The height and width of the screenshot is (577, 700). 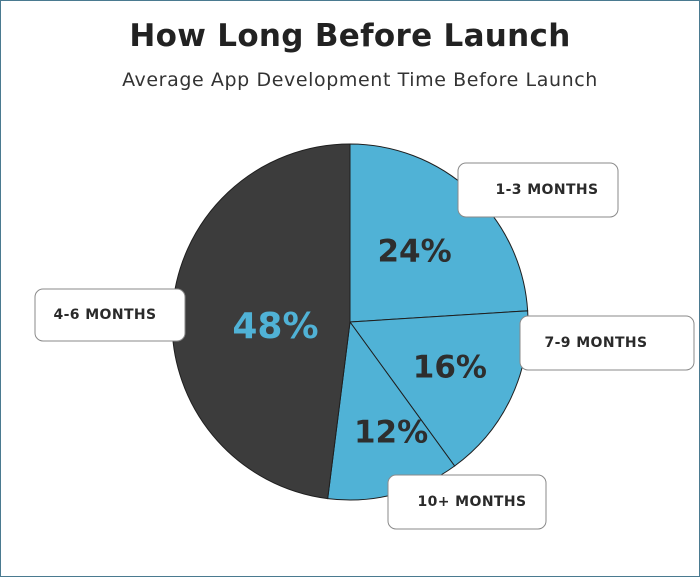 I want to click on chart-title: How Long Before Launch, so click(x=350, y=36).